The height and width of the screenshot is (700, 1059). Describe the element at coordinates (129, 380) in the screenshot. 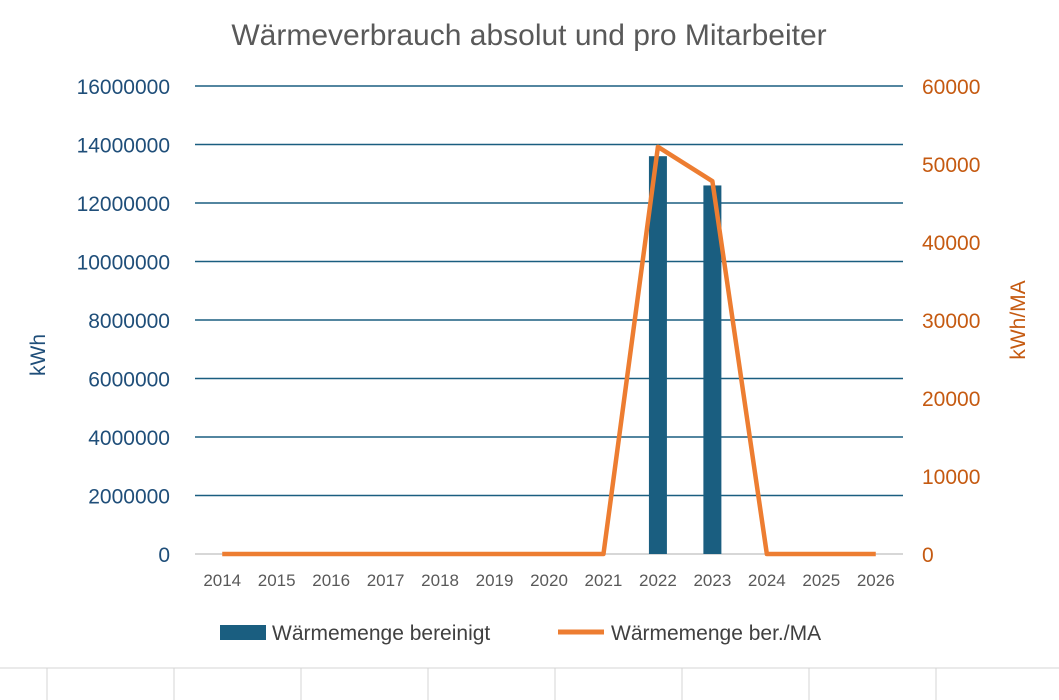

I see `left-tick-label: 6000000` at that location.